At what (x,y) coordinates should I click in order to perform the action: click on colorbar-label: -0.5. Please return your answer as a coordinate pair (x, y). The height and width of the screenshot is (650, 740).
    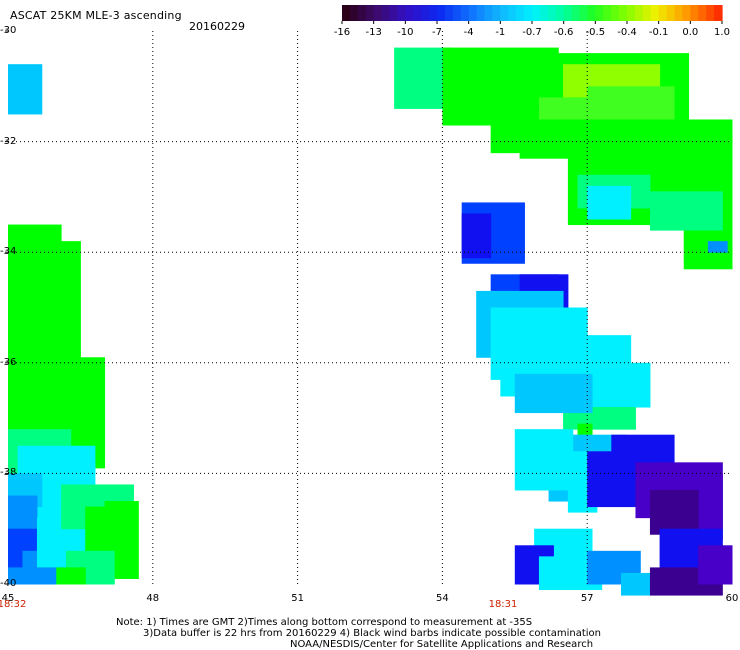
    Looking at the image, I should click on (596, 32).